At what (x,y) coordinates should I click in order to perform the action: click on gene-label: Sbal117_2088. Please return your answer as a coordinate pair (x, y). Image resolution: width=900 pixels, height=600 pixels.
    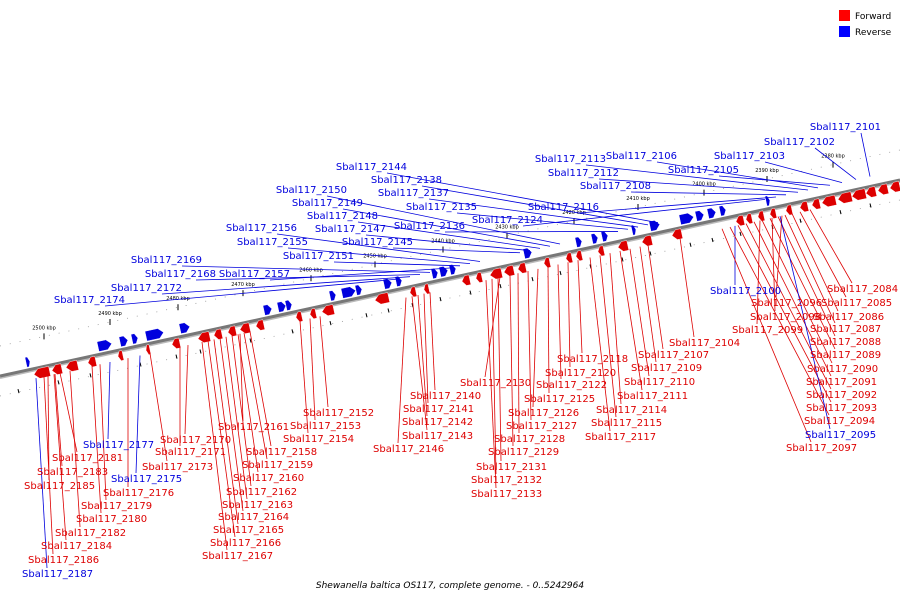
    Looking at the image, I should click on (845, 342).